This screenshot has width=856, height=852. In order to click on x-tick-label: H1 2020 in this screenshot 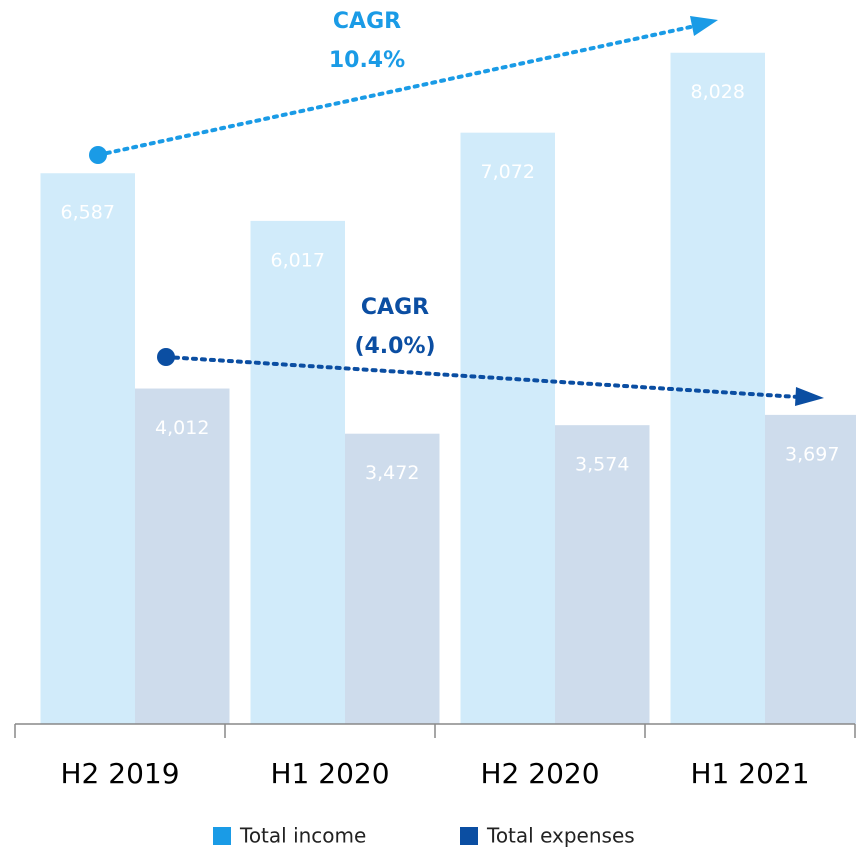, I will do `click(329, 773)`.